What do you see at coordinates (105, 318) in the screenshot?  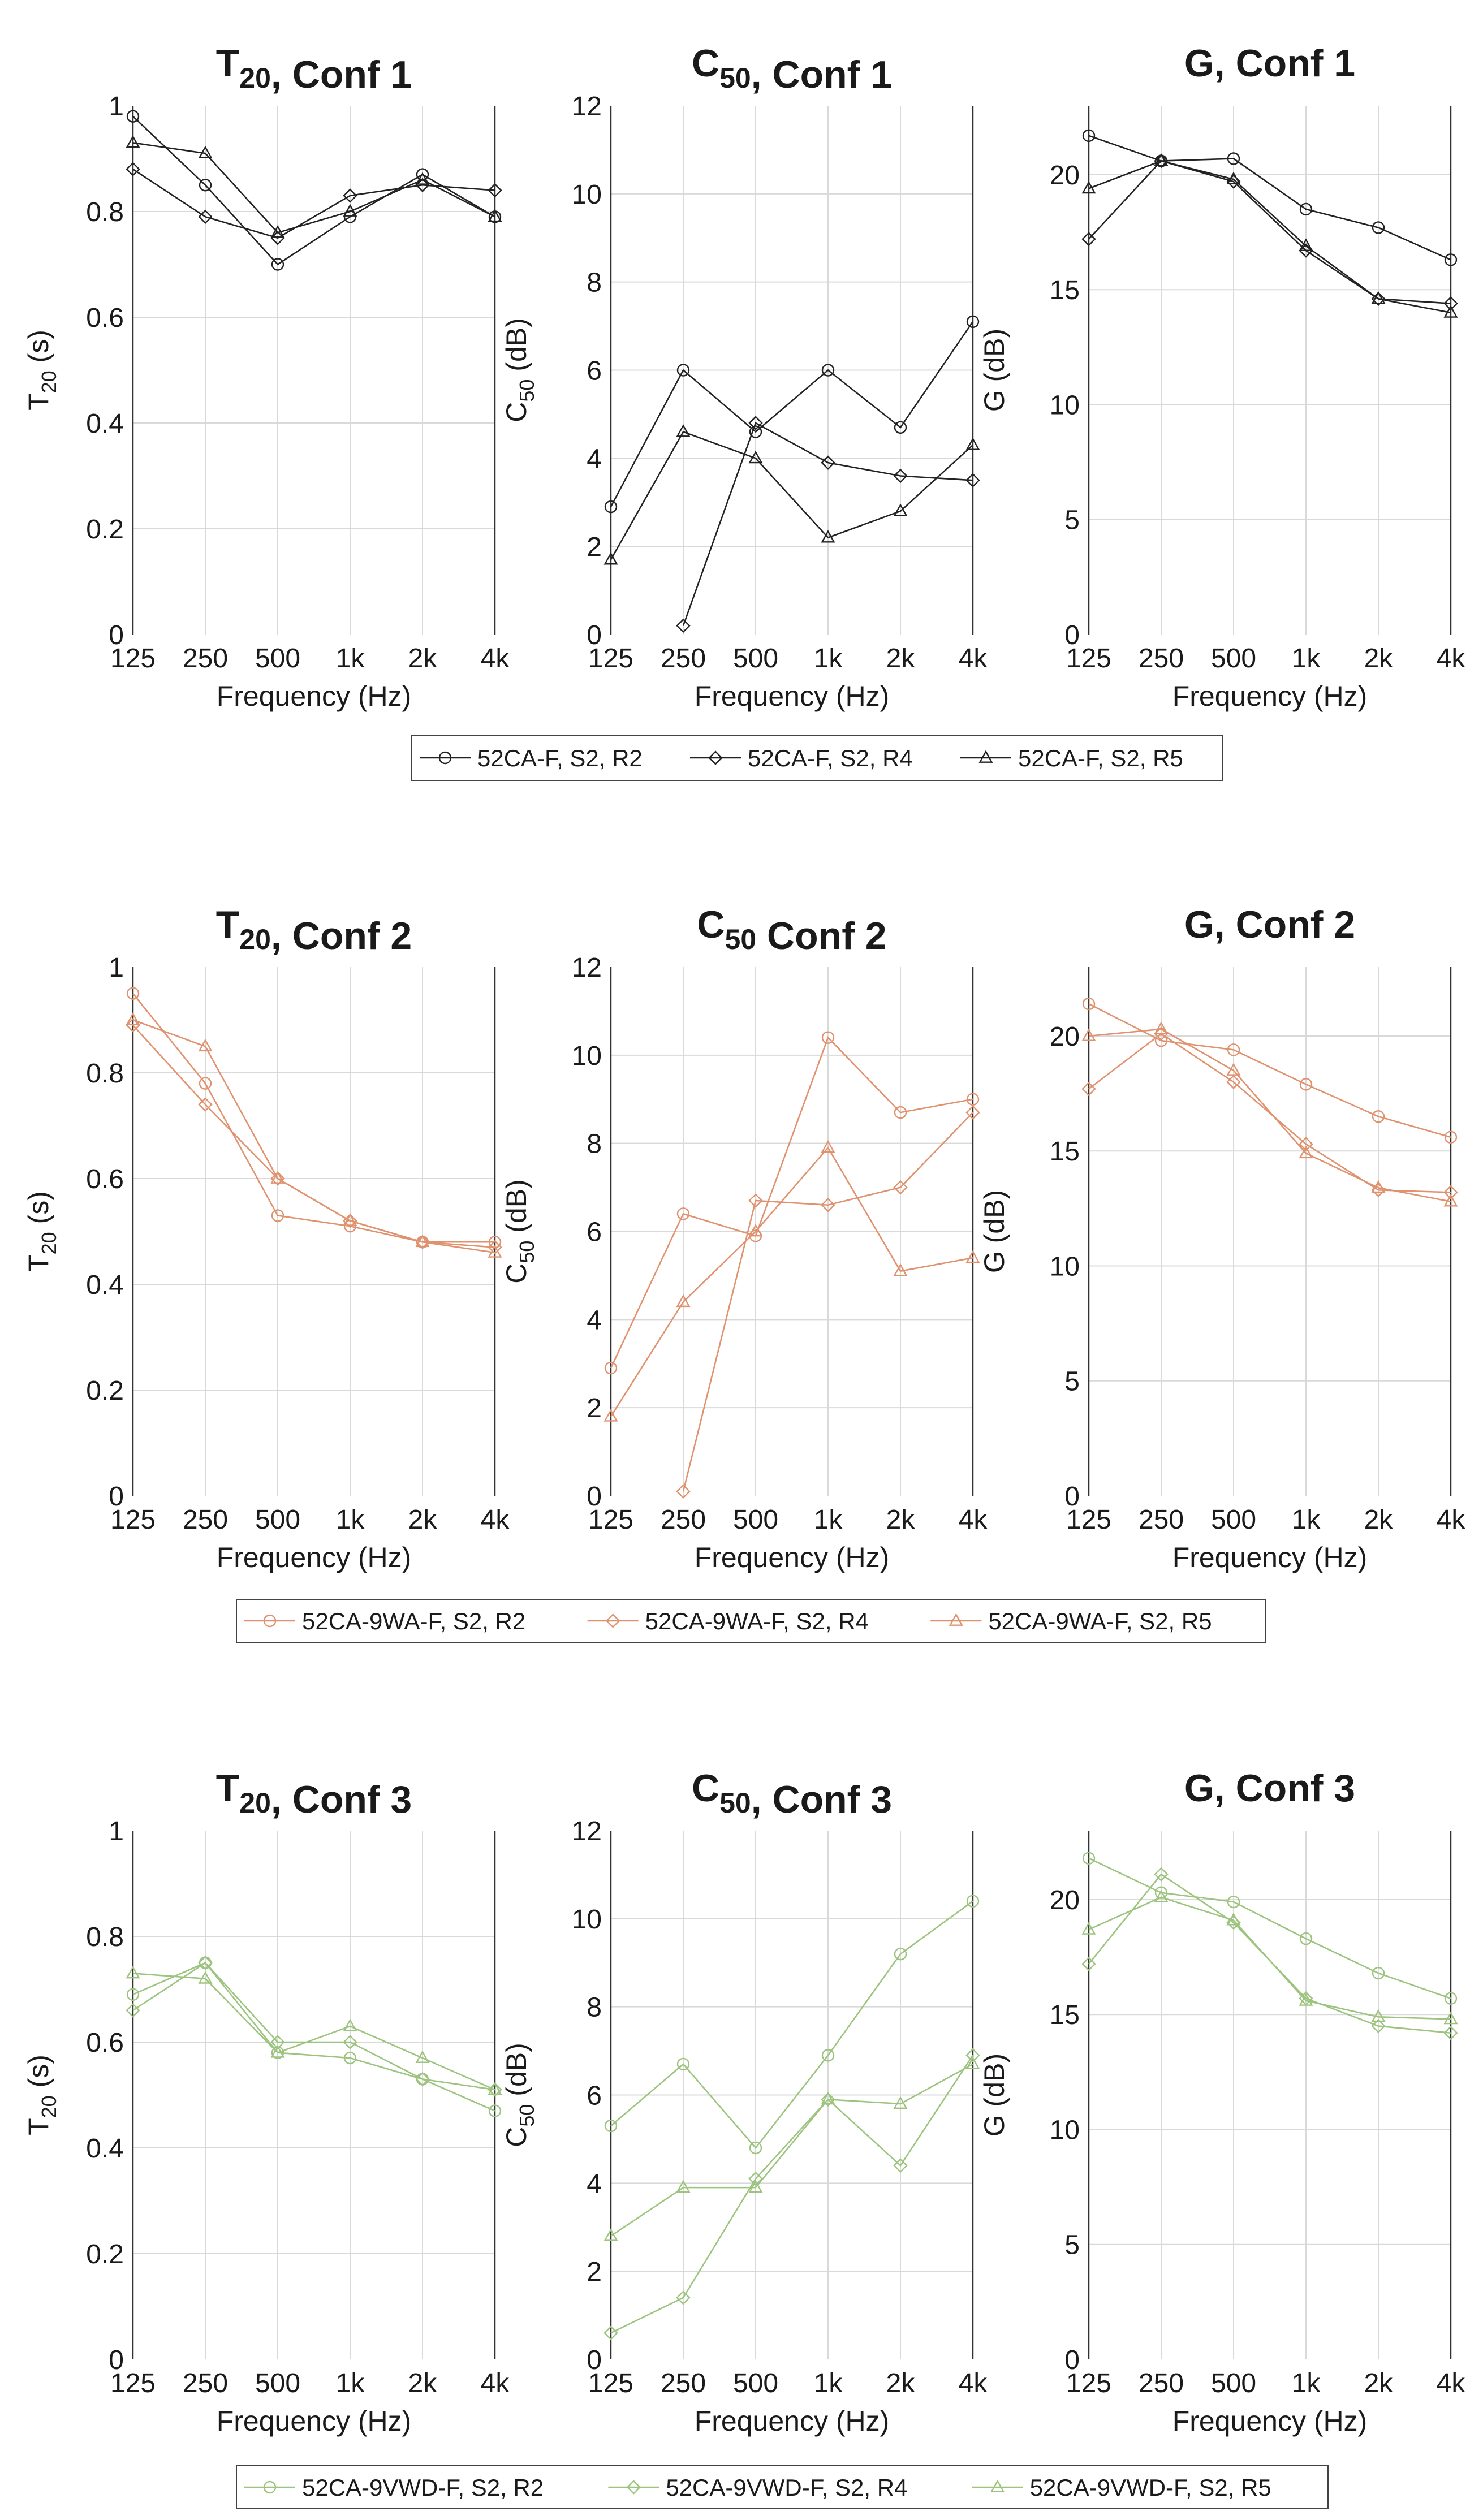 I see `y-tick-label: 0.6` at bounding box center [105, 318].